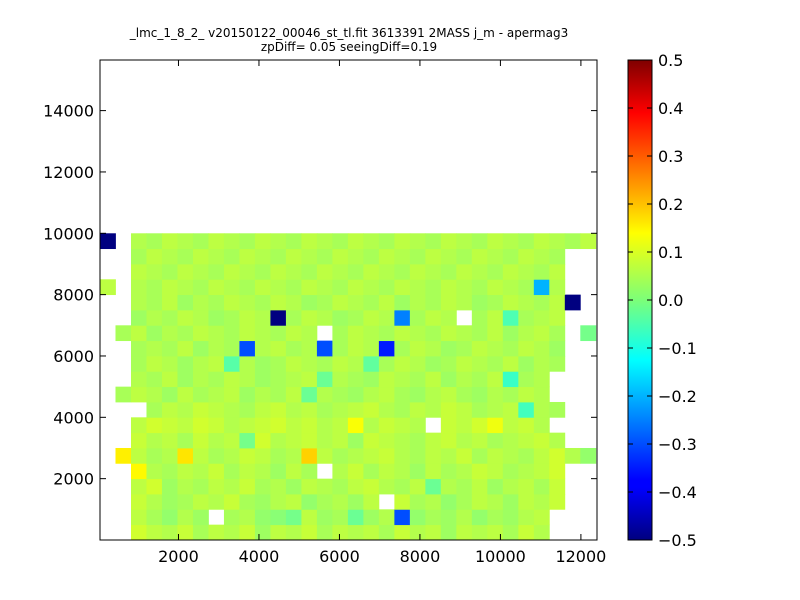  I want to click on colorbar-tick-label: 0.5, so click(670, 60).